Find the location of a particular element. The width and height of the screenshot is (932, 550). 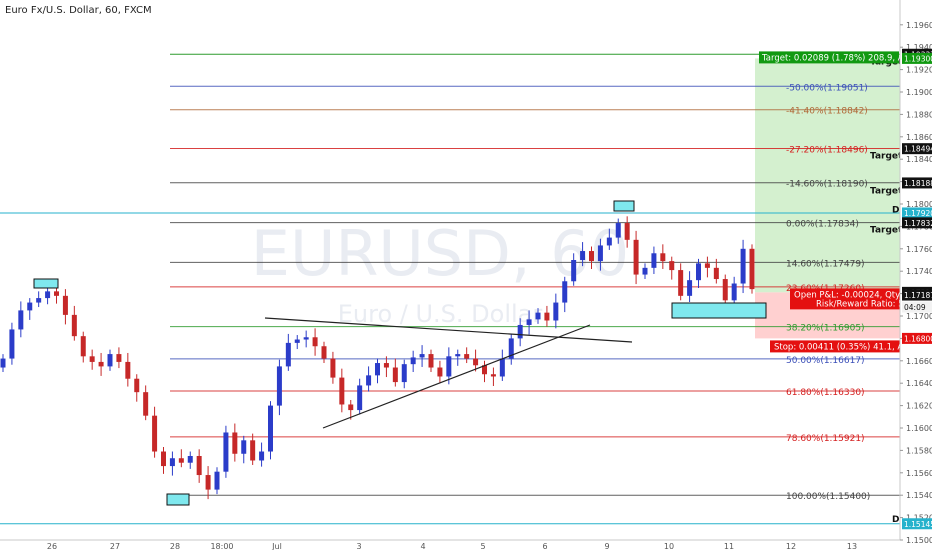

trendline-upper is located at coordinates (448, 330).